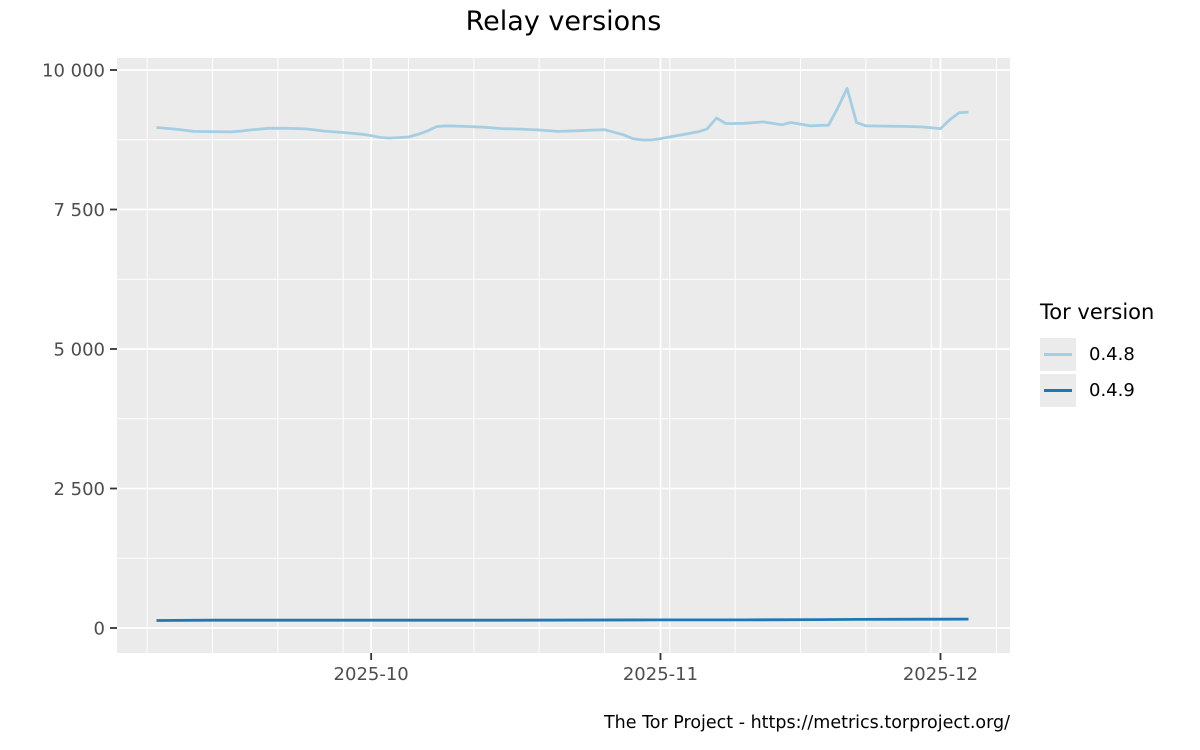  I want to click on legend-item-049: 0.4.9, so click(1097, 390).